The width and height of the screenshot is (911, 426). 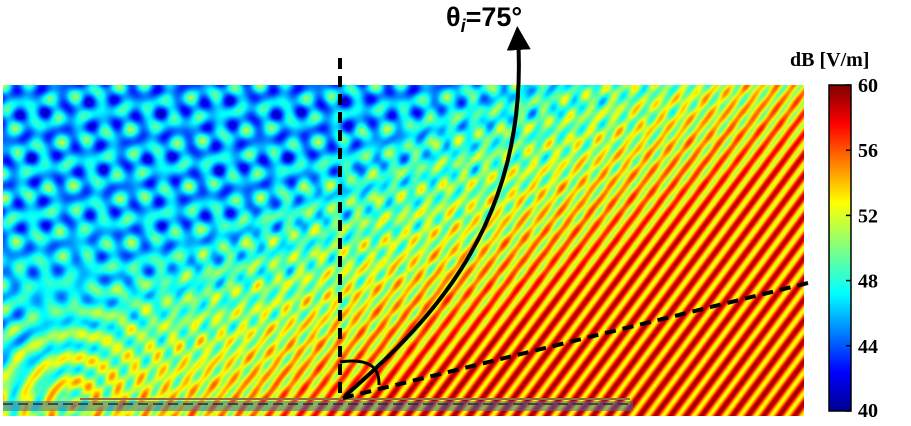 I want to click on colorbar-tick-label: 48, so click(x=868, y=282).